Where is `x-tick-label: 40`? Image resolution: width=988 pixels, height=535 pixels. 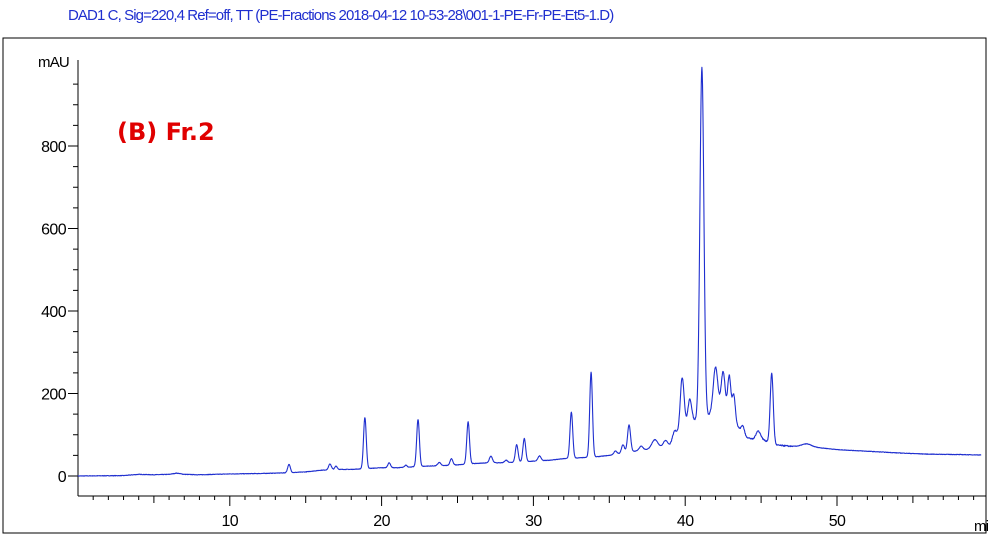
x-tick-label: 40 is located at coordinates (685, 521).